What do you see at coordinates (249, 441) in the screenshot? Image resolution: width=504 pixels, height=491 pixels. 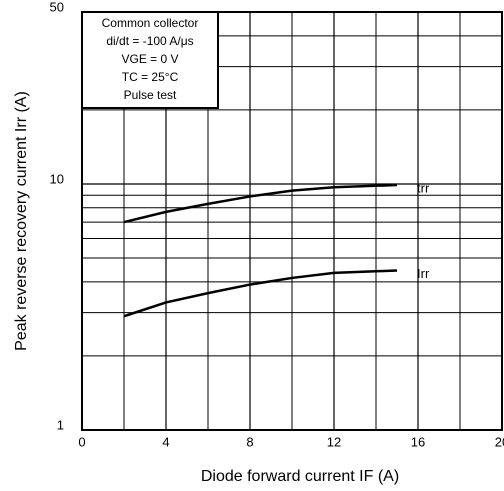 I see `x-tick-label: 8` at bounding box center [249, 441].